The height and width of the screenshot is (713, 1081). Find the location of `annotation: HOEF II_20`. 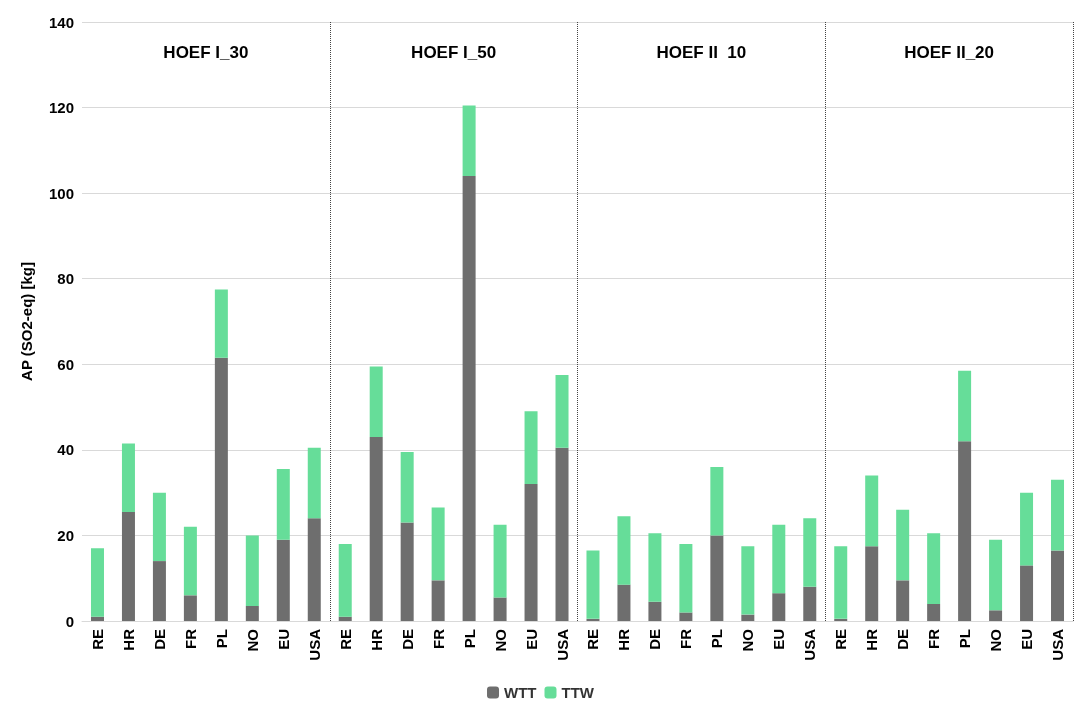

annotation: HOEF II_20 is located at coordinates (949, 52).